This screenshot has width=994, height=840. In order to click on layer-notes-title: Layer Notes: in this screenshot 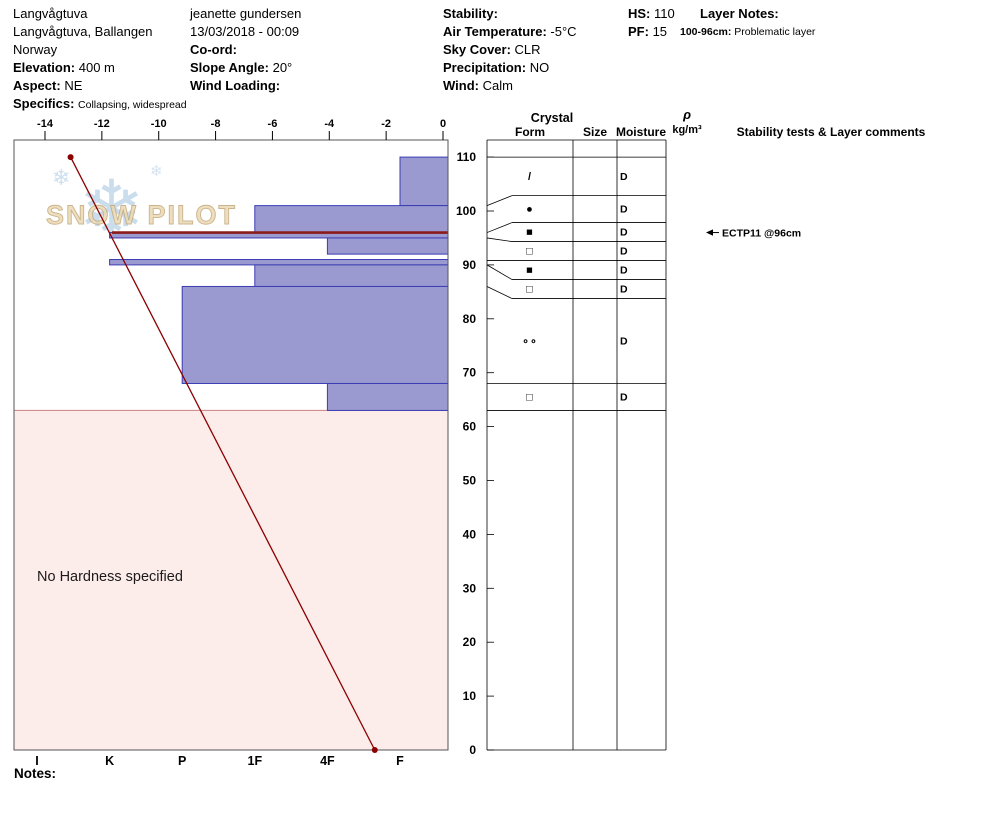, I will do `click(739, 13)`.